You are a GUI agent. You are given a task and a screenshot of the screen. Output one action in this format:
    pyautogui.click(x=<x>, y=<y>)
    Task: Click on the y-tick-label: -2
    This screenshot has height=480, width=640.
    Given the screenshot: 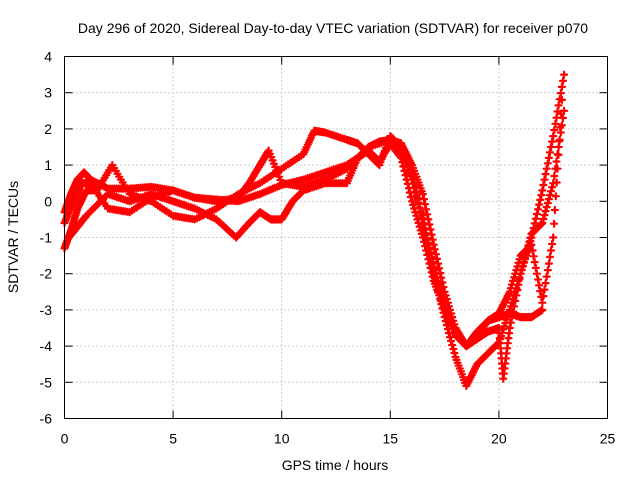 What is the action you would take?
    pyautogui.click(x=46, y=274)
    